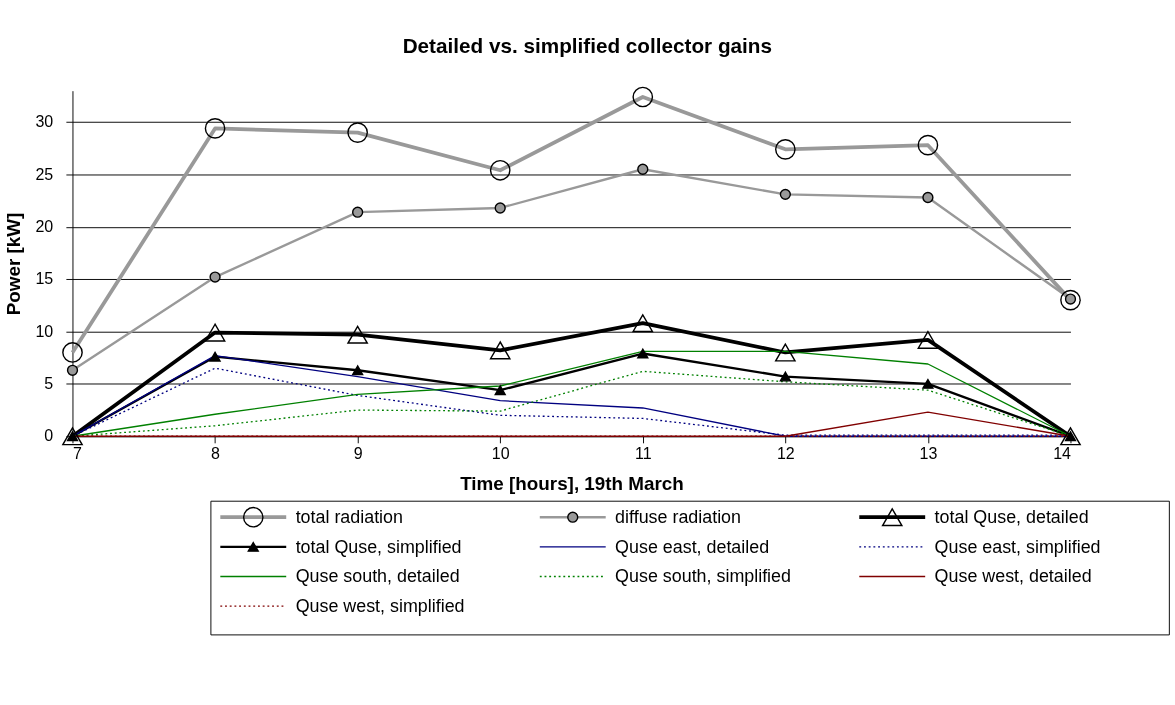  I want to click on x-tick-label: 10, so click(500, 454).